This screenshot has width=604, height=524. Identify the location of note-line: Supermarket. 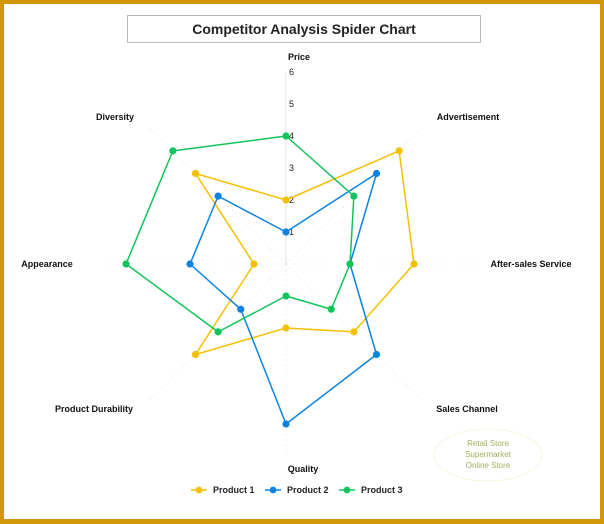
(488, 454).